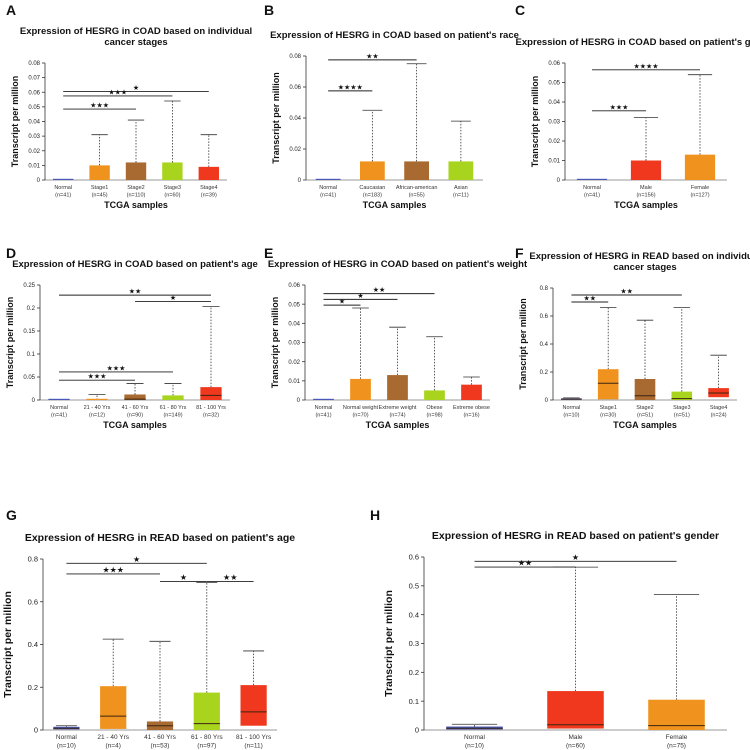 This screenshot has height=750, width=750. I want to click on sample-count-label: (n=53), so click(160, 746).